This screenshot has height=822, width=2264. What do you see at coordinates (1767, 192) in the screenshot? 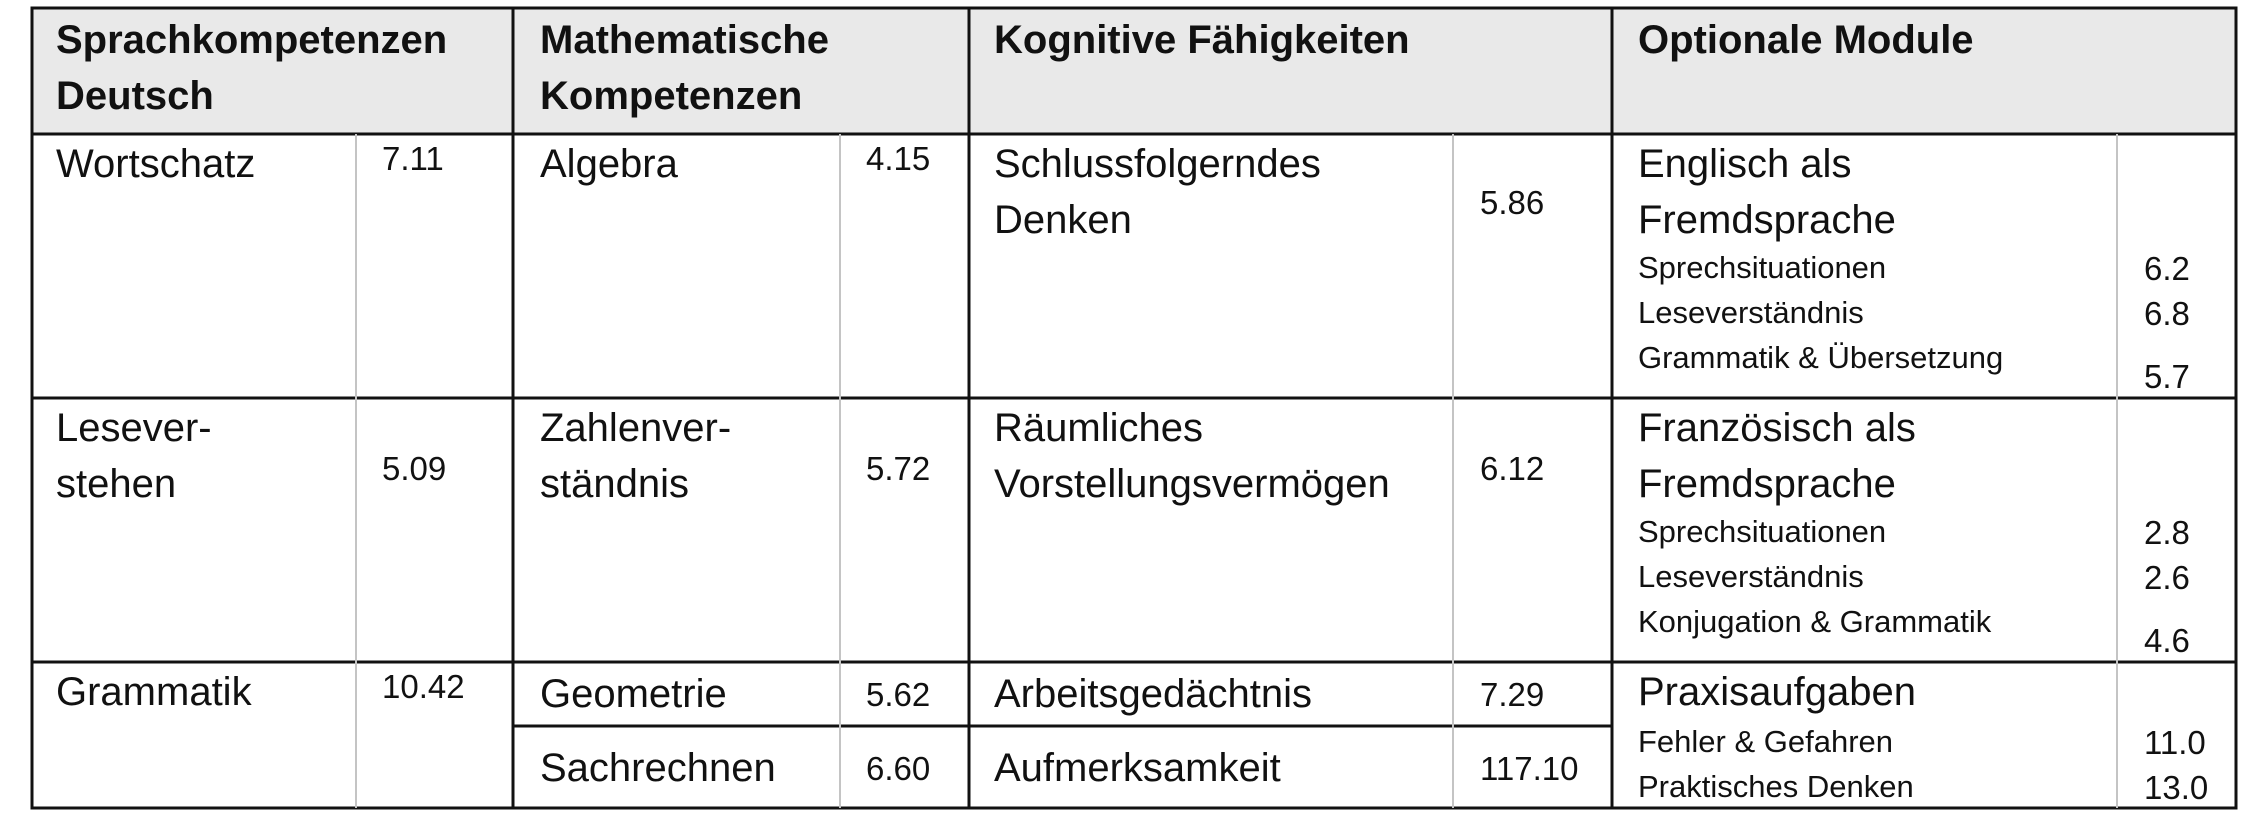
I see `optional-title-englisch: Englisch als Fremdsprache` at bounding box center [1767, 192].